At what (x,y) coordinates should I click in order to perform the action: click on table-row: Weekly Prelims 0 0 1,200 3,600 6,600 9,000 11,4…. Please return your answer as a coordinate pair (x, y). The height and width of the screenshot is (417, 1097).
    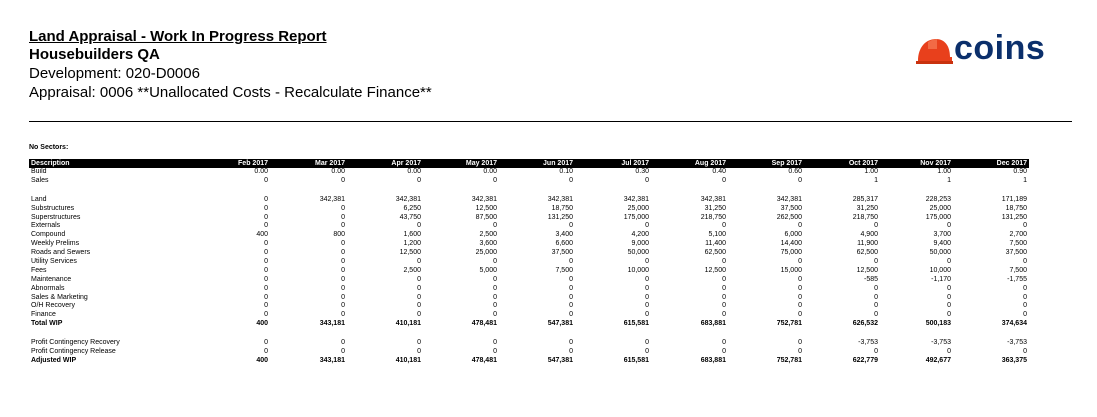
    Looking at the image, I should click on (529, 244).